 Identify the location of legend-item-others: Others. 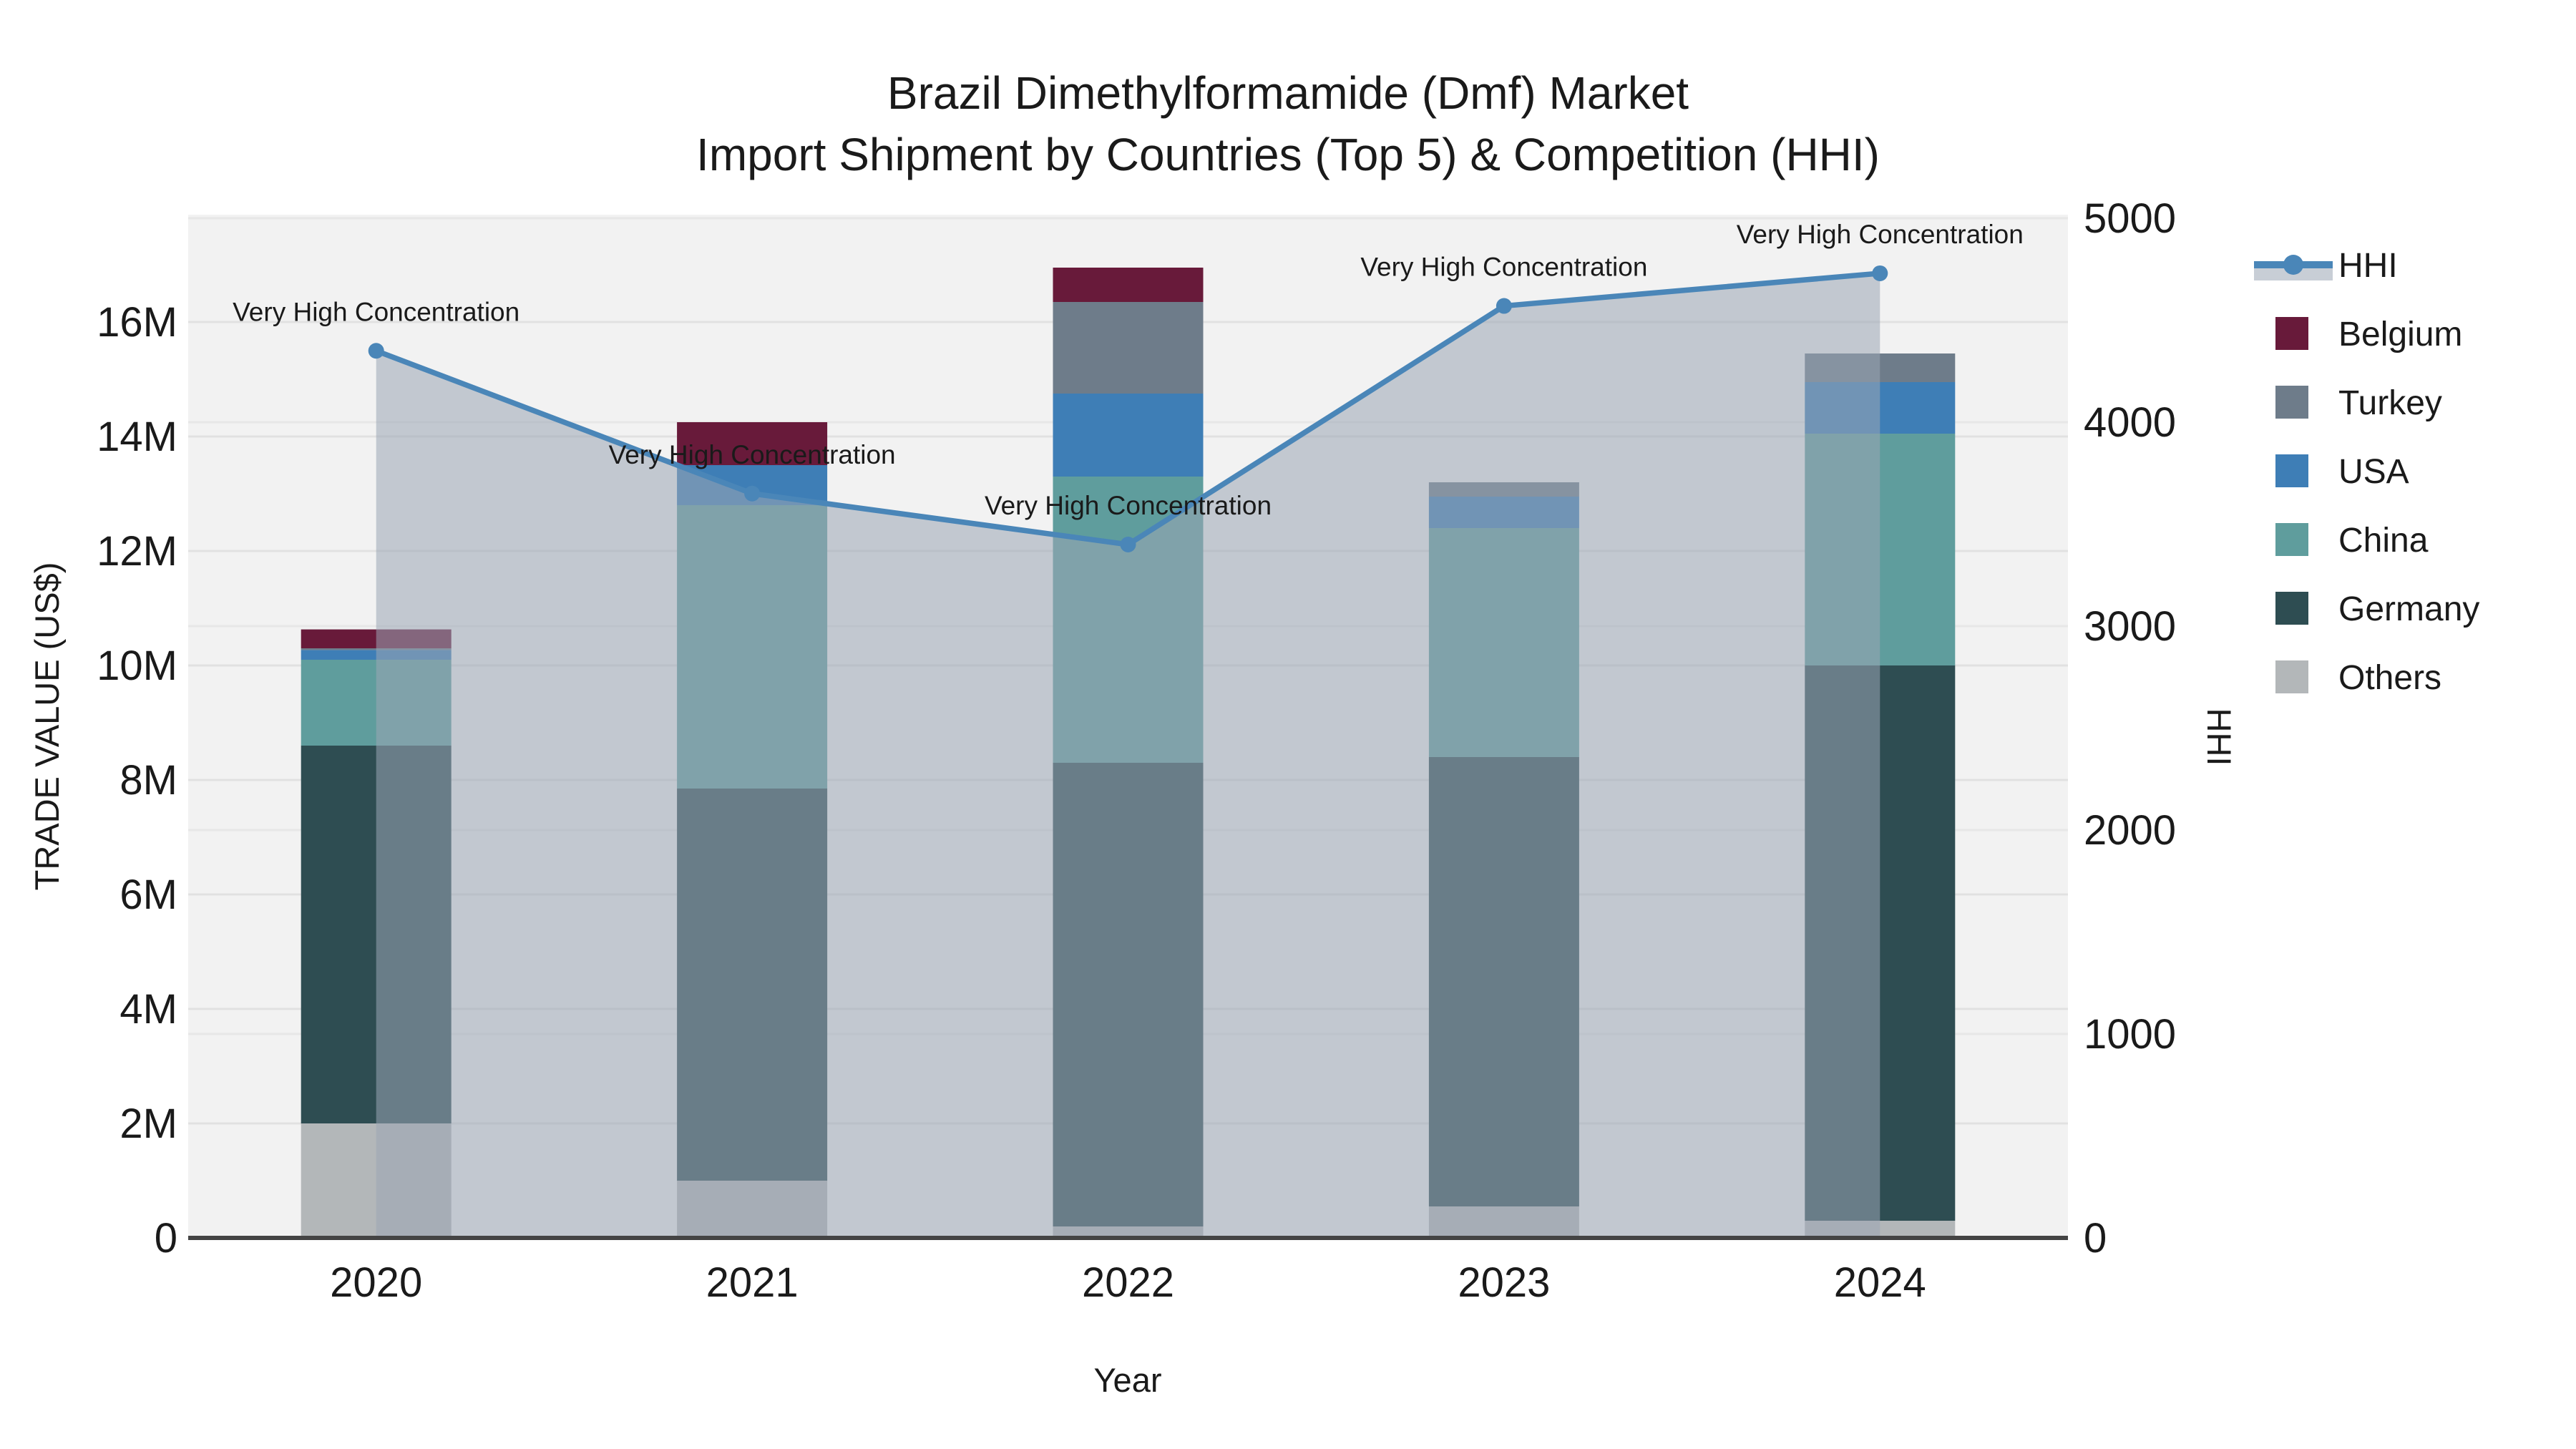
(2358, 678).